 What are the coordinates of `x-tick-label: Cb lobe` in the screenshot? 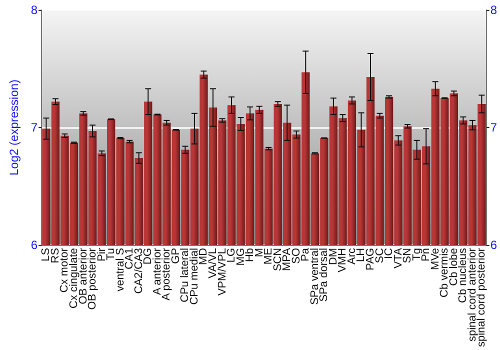 It's located at (454, 267).